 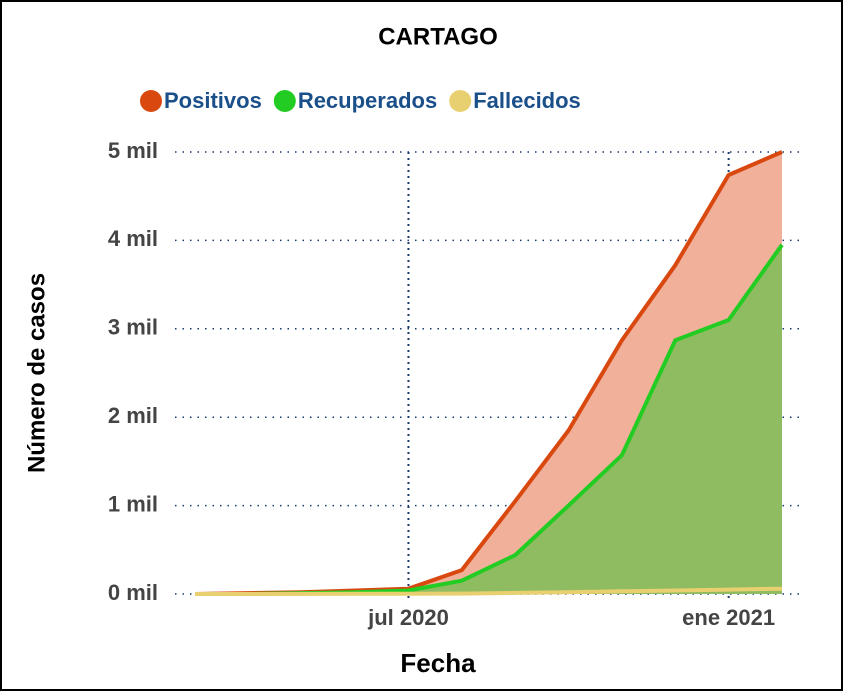 What do you see at coordinates (36, 373) in the screenshot?
I see `y-axis-label: Número de casos` at bounding box center [36, 373].